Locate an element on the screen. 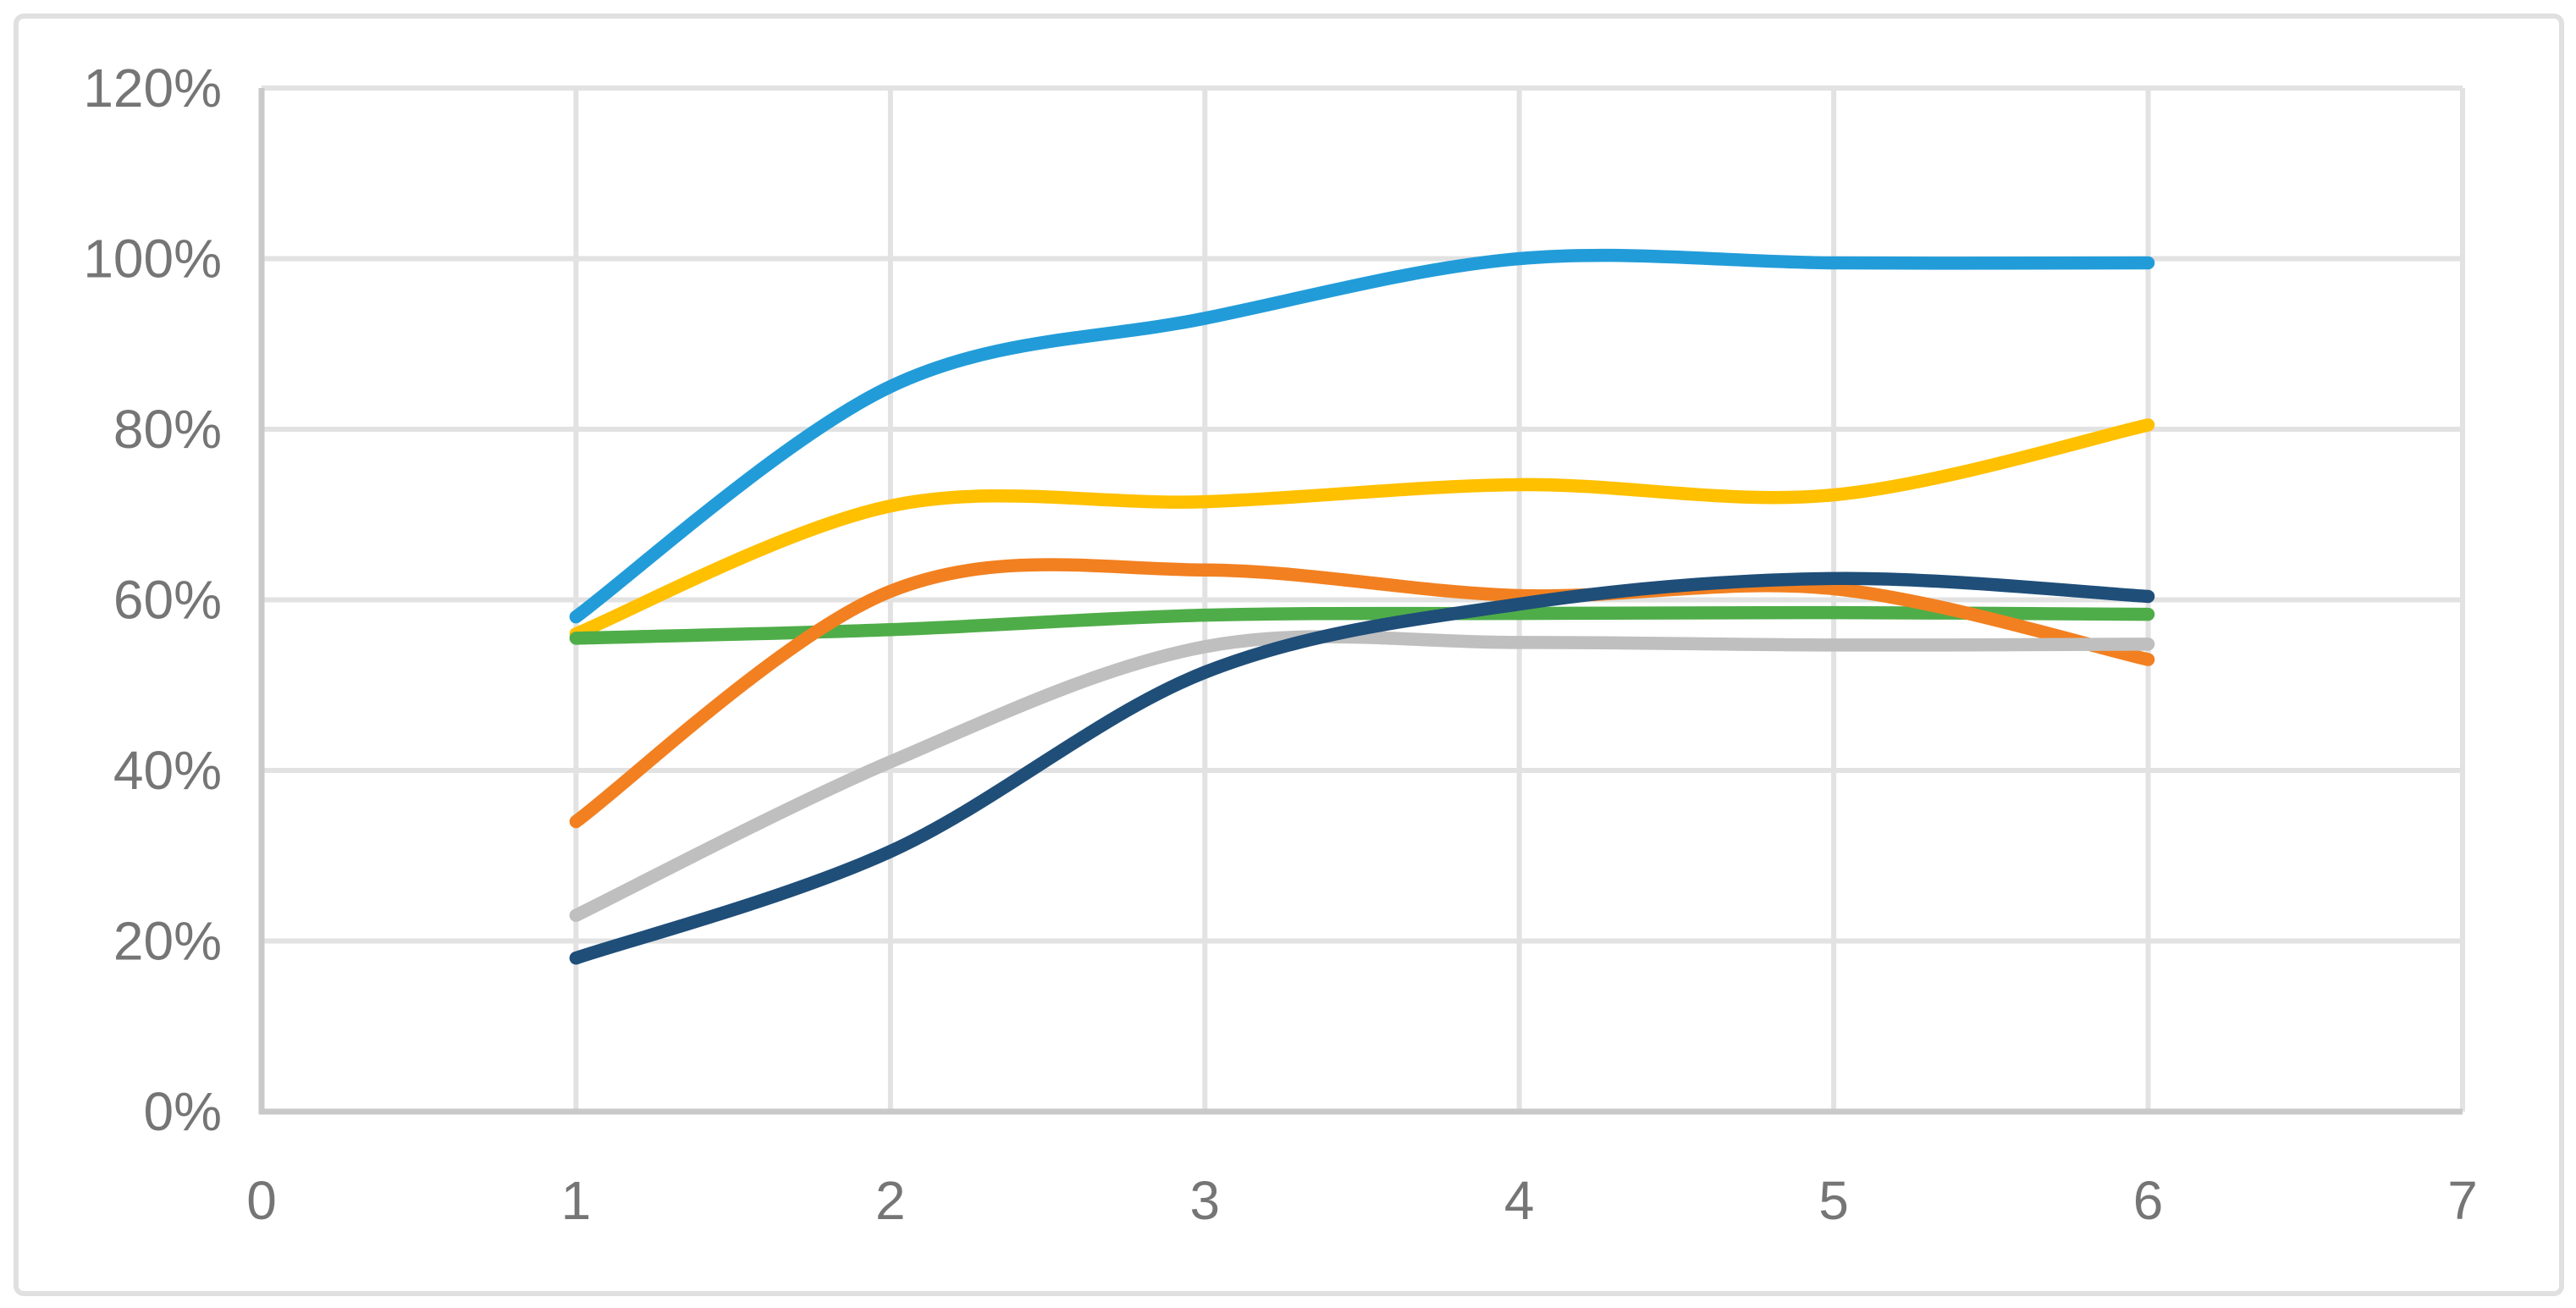 The height and width of the screenshot is (1308, 2576). orange-series is located at coordinates (1362, 694).